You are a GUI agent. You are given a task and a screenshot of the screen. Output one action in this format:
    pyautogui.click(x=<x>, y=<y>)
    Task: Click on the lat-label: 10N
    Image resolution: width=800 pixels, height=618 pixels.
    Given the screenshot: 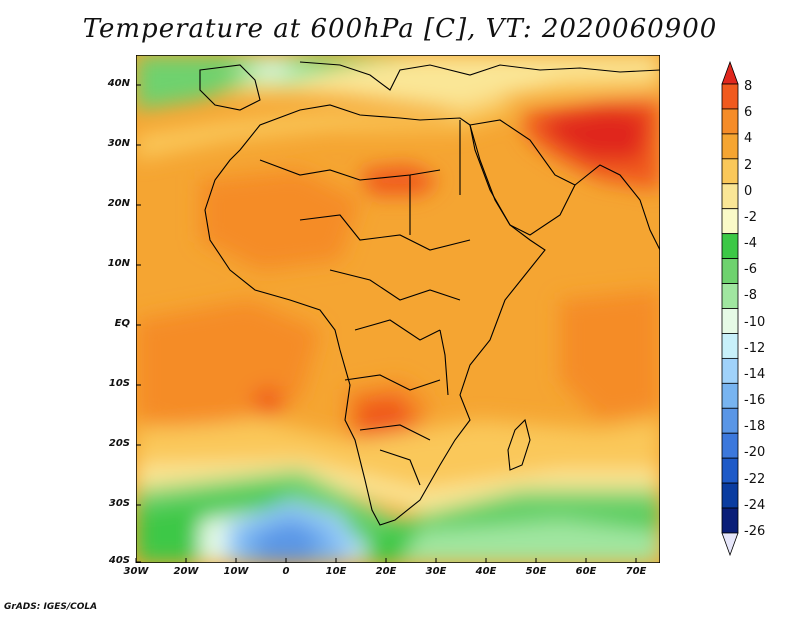 What is the action you would take?
    pyautogui.click(x=118, y=263)
    